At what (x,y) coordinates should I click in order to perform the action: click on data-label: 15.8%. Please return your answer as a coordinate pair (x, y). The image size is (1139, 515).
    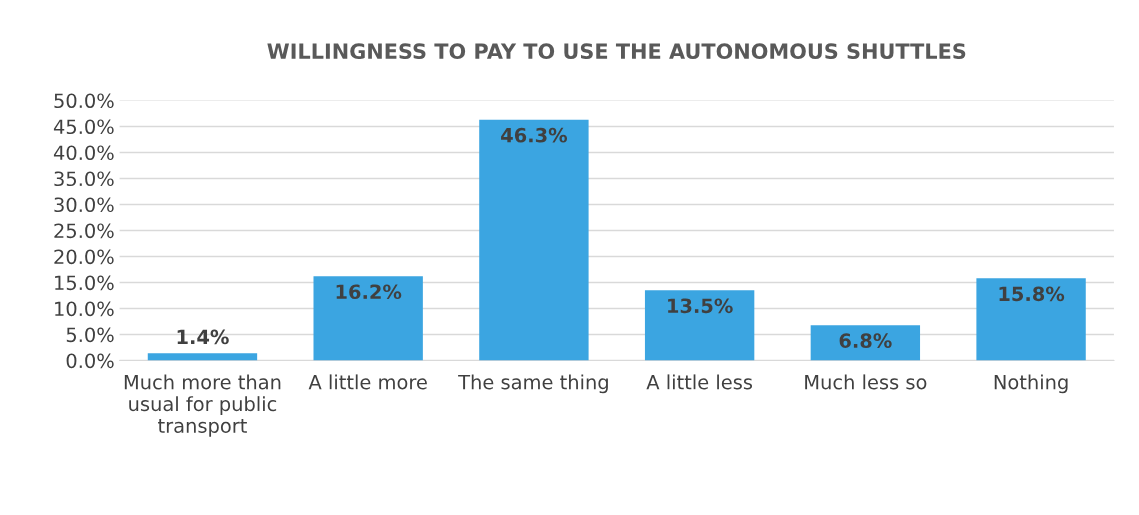
    Looking at the image, I should click on (1032, 294).